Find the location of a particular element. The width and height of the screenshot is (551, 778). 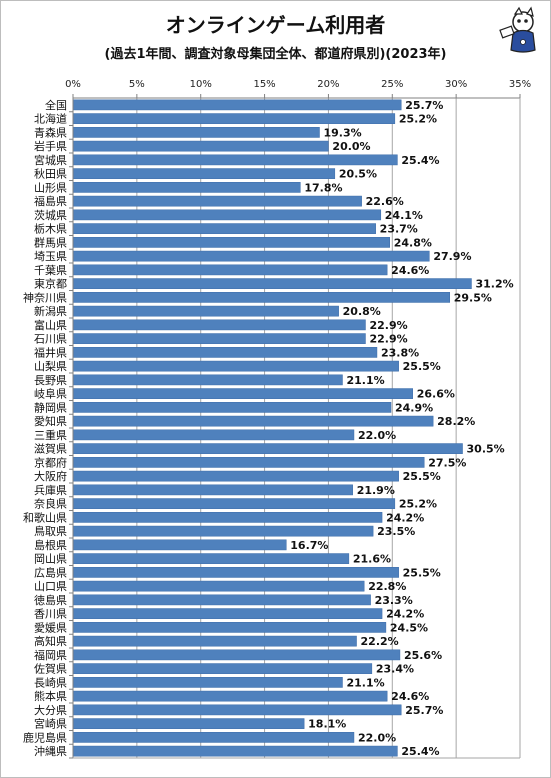

data-label: 28.2% is located at coordinates (456, 421).